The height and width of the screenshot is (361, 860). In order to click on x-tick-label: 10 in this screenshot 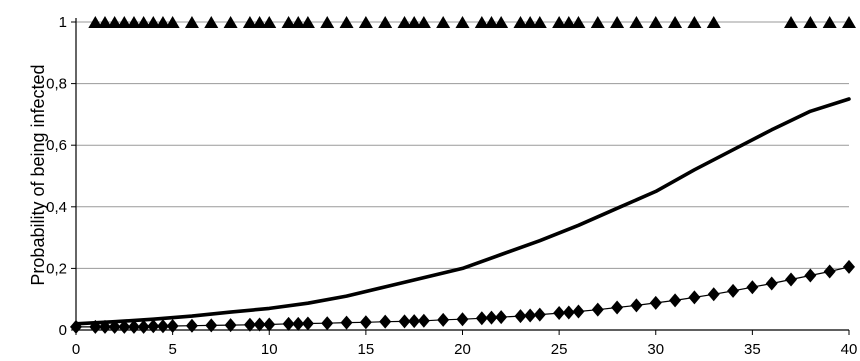, I will do `click(269, 349)`.